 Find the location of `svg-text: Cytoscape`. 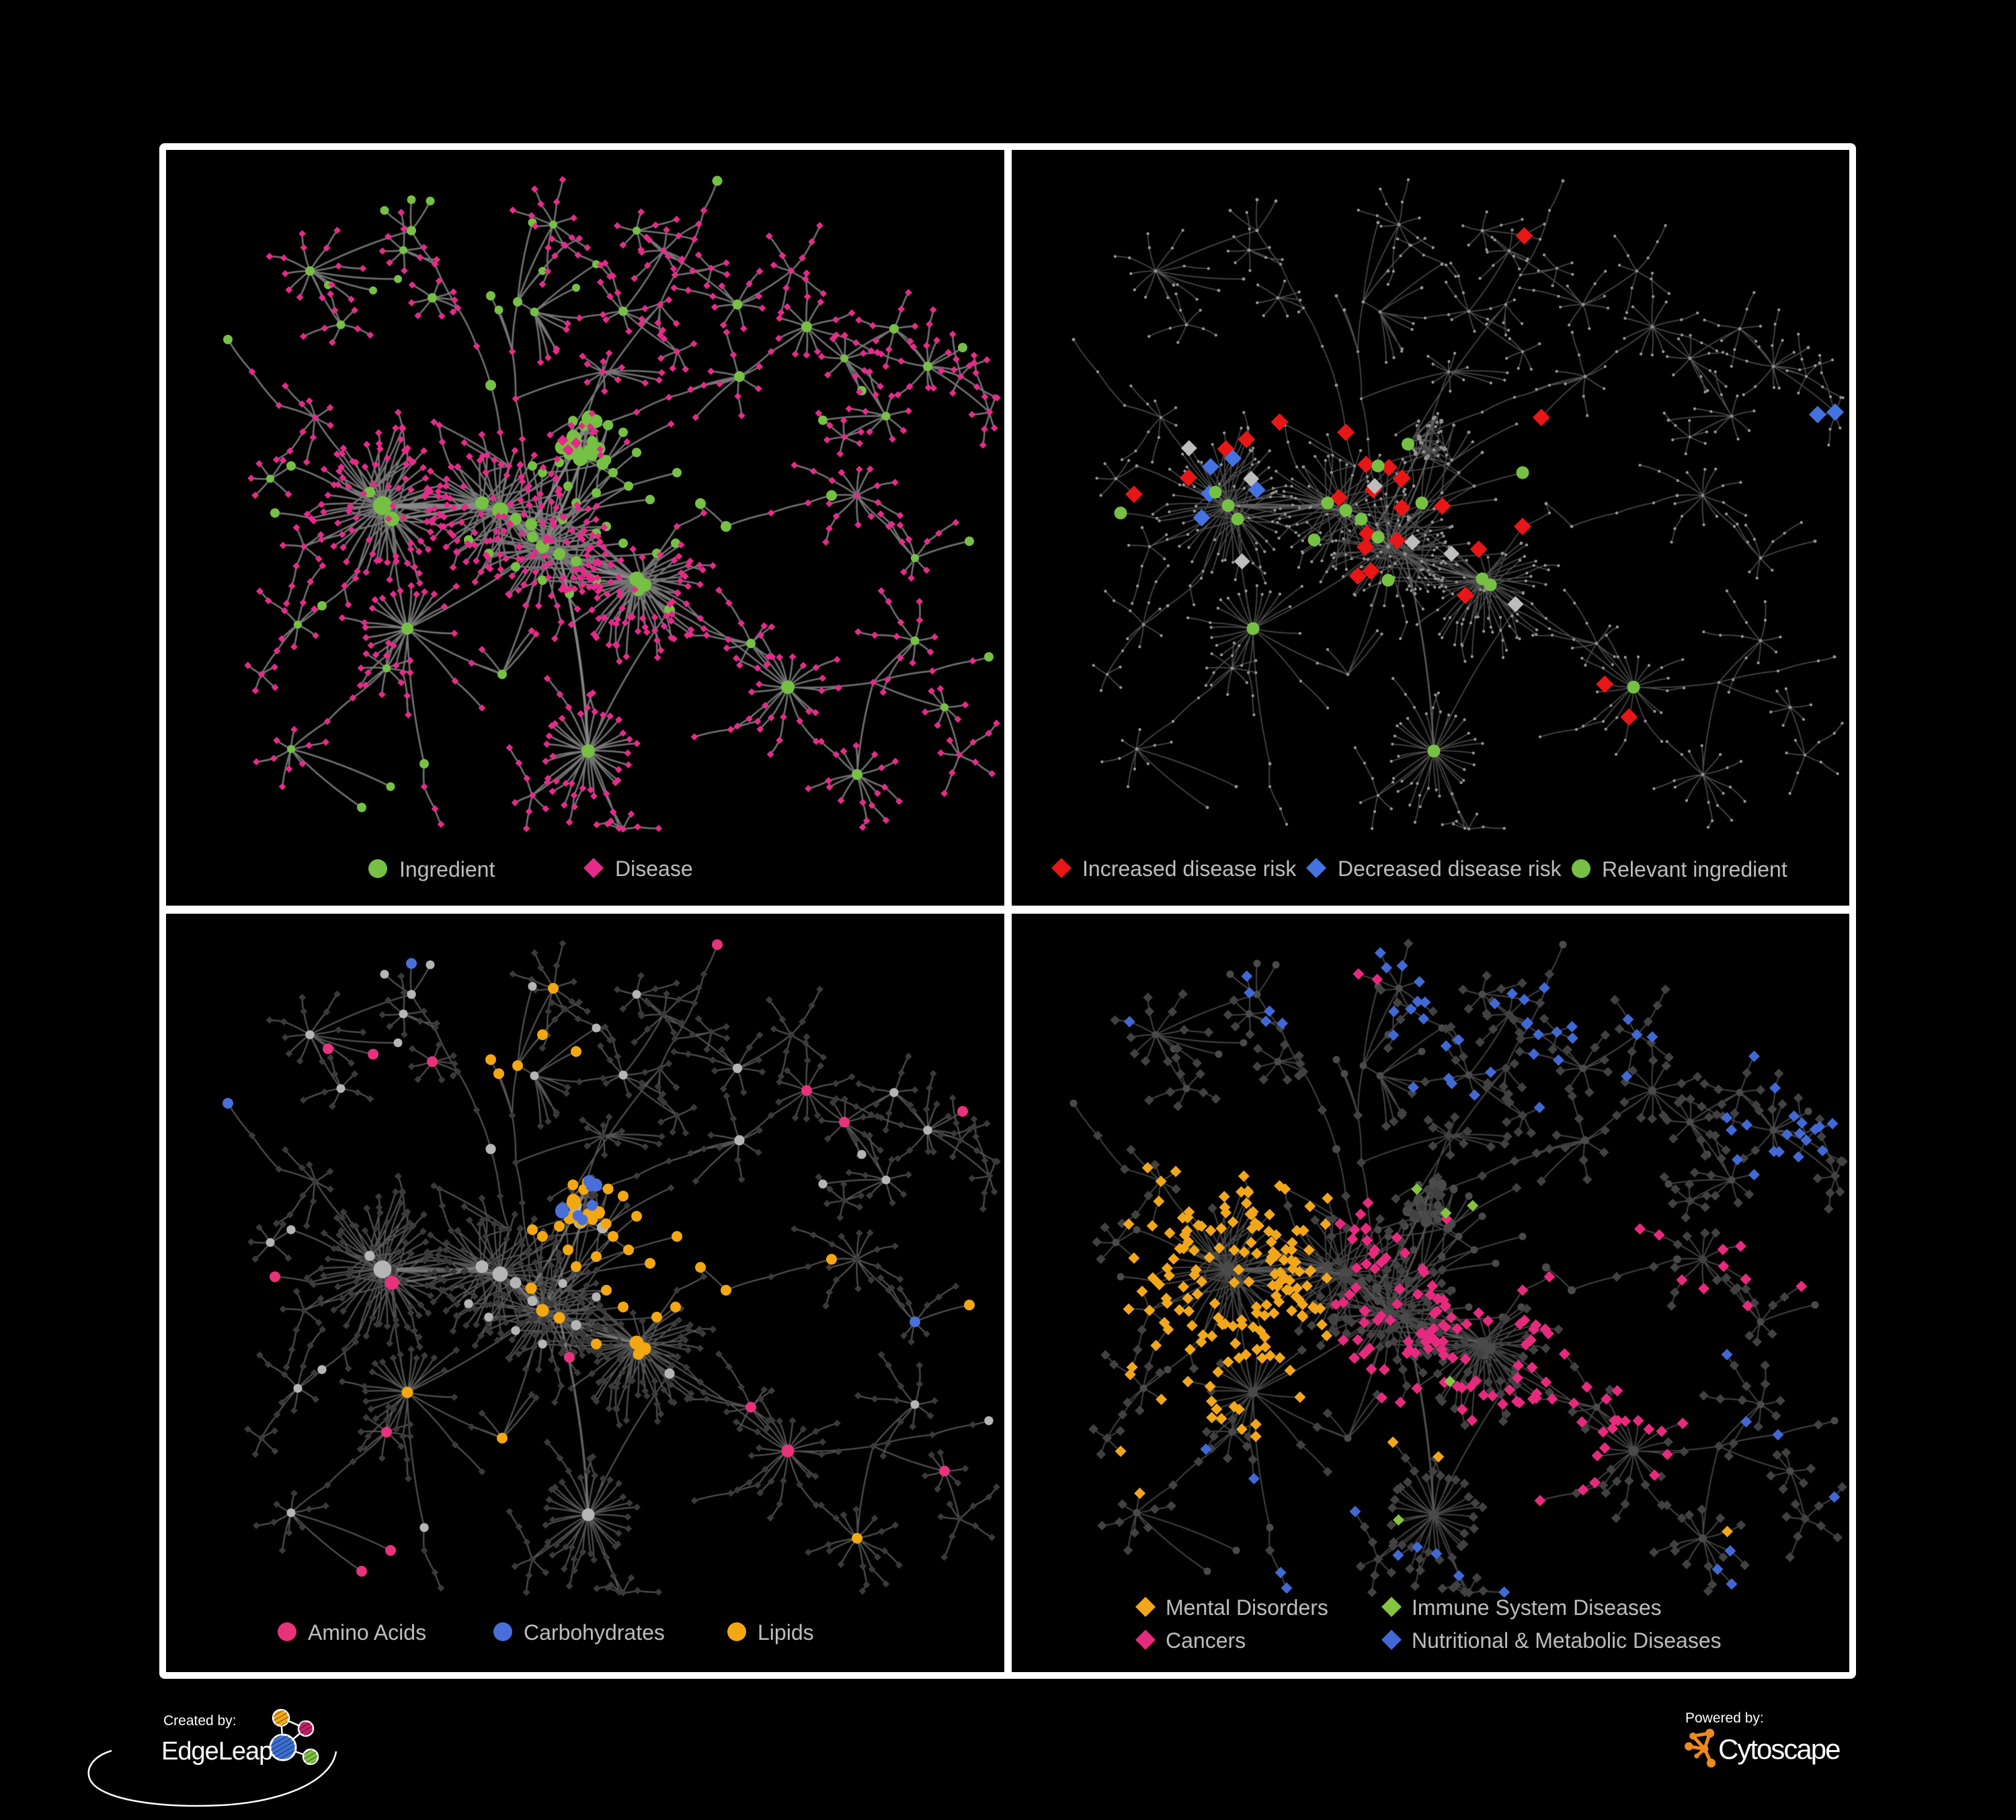

svg-text: Cytoscape is located at coordinates (1779, 1749).